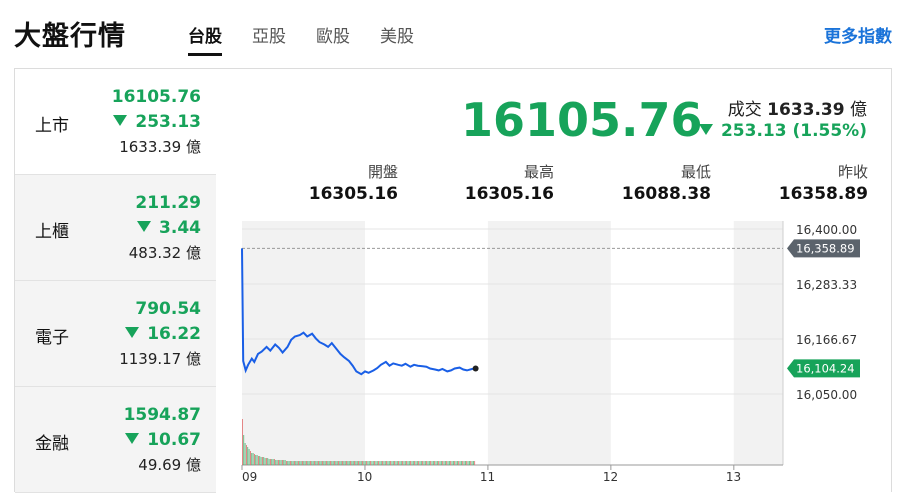 The height and width of the screenshot is (493, 909). Describe the element at coordinates (303, 343) in the screenshot. I see `chart-band` at that location.